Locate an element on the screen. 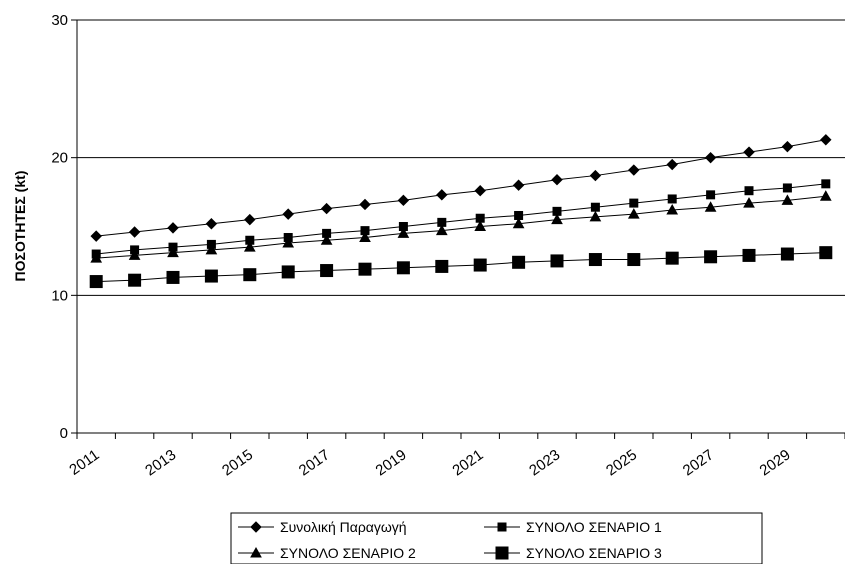 The image size is (845, 564). legend-item-3: ΣΥΝΟΛΟ ΣΕΝΑΡΙΟ 2 is located at coordinates (327, 553).